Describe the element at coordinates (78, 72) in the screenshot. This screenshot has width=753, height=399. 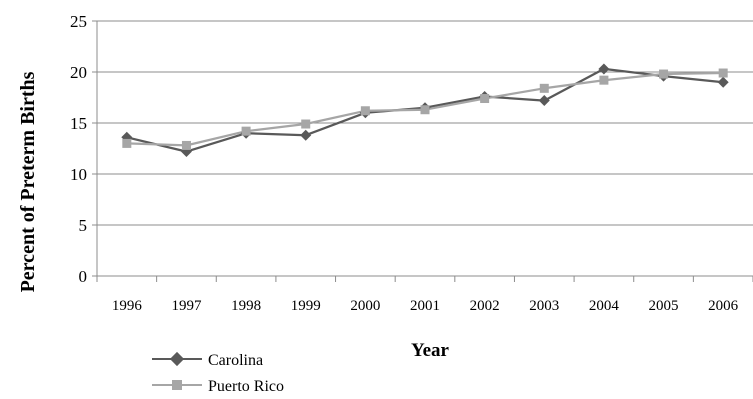
I see `y-tick-label-20: 20` at that location.